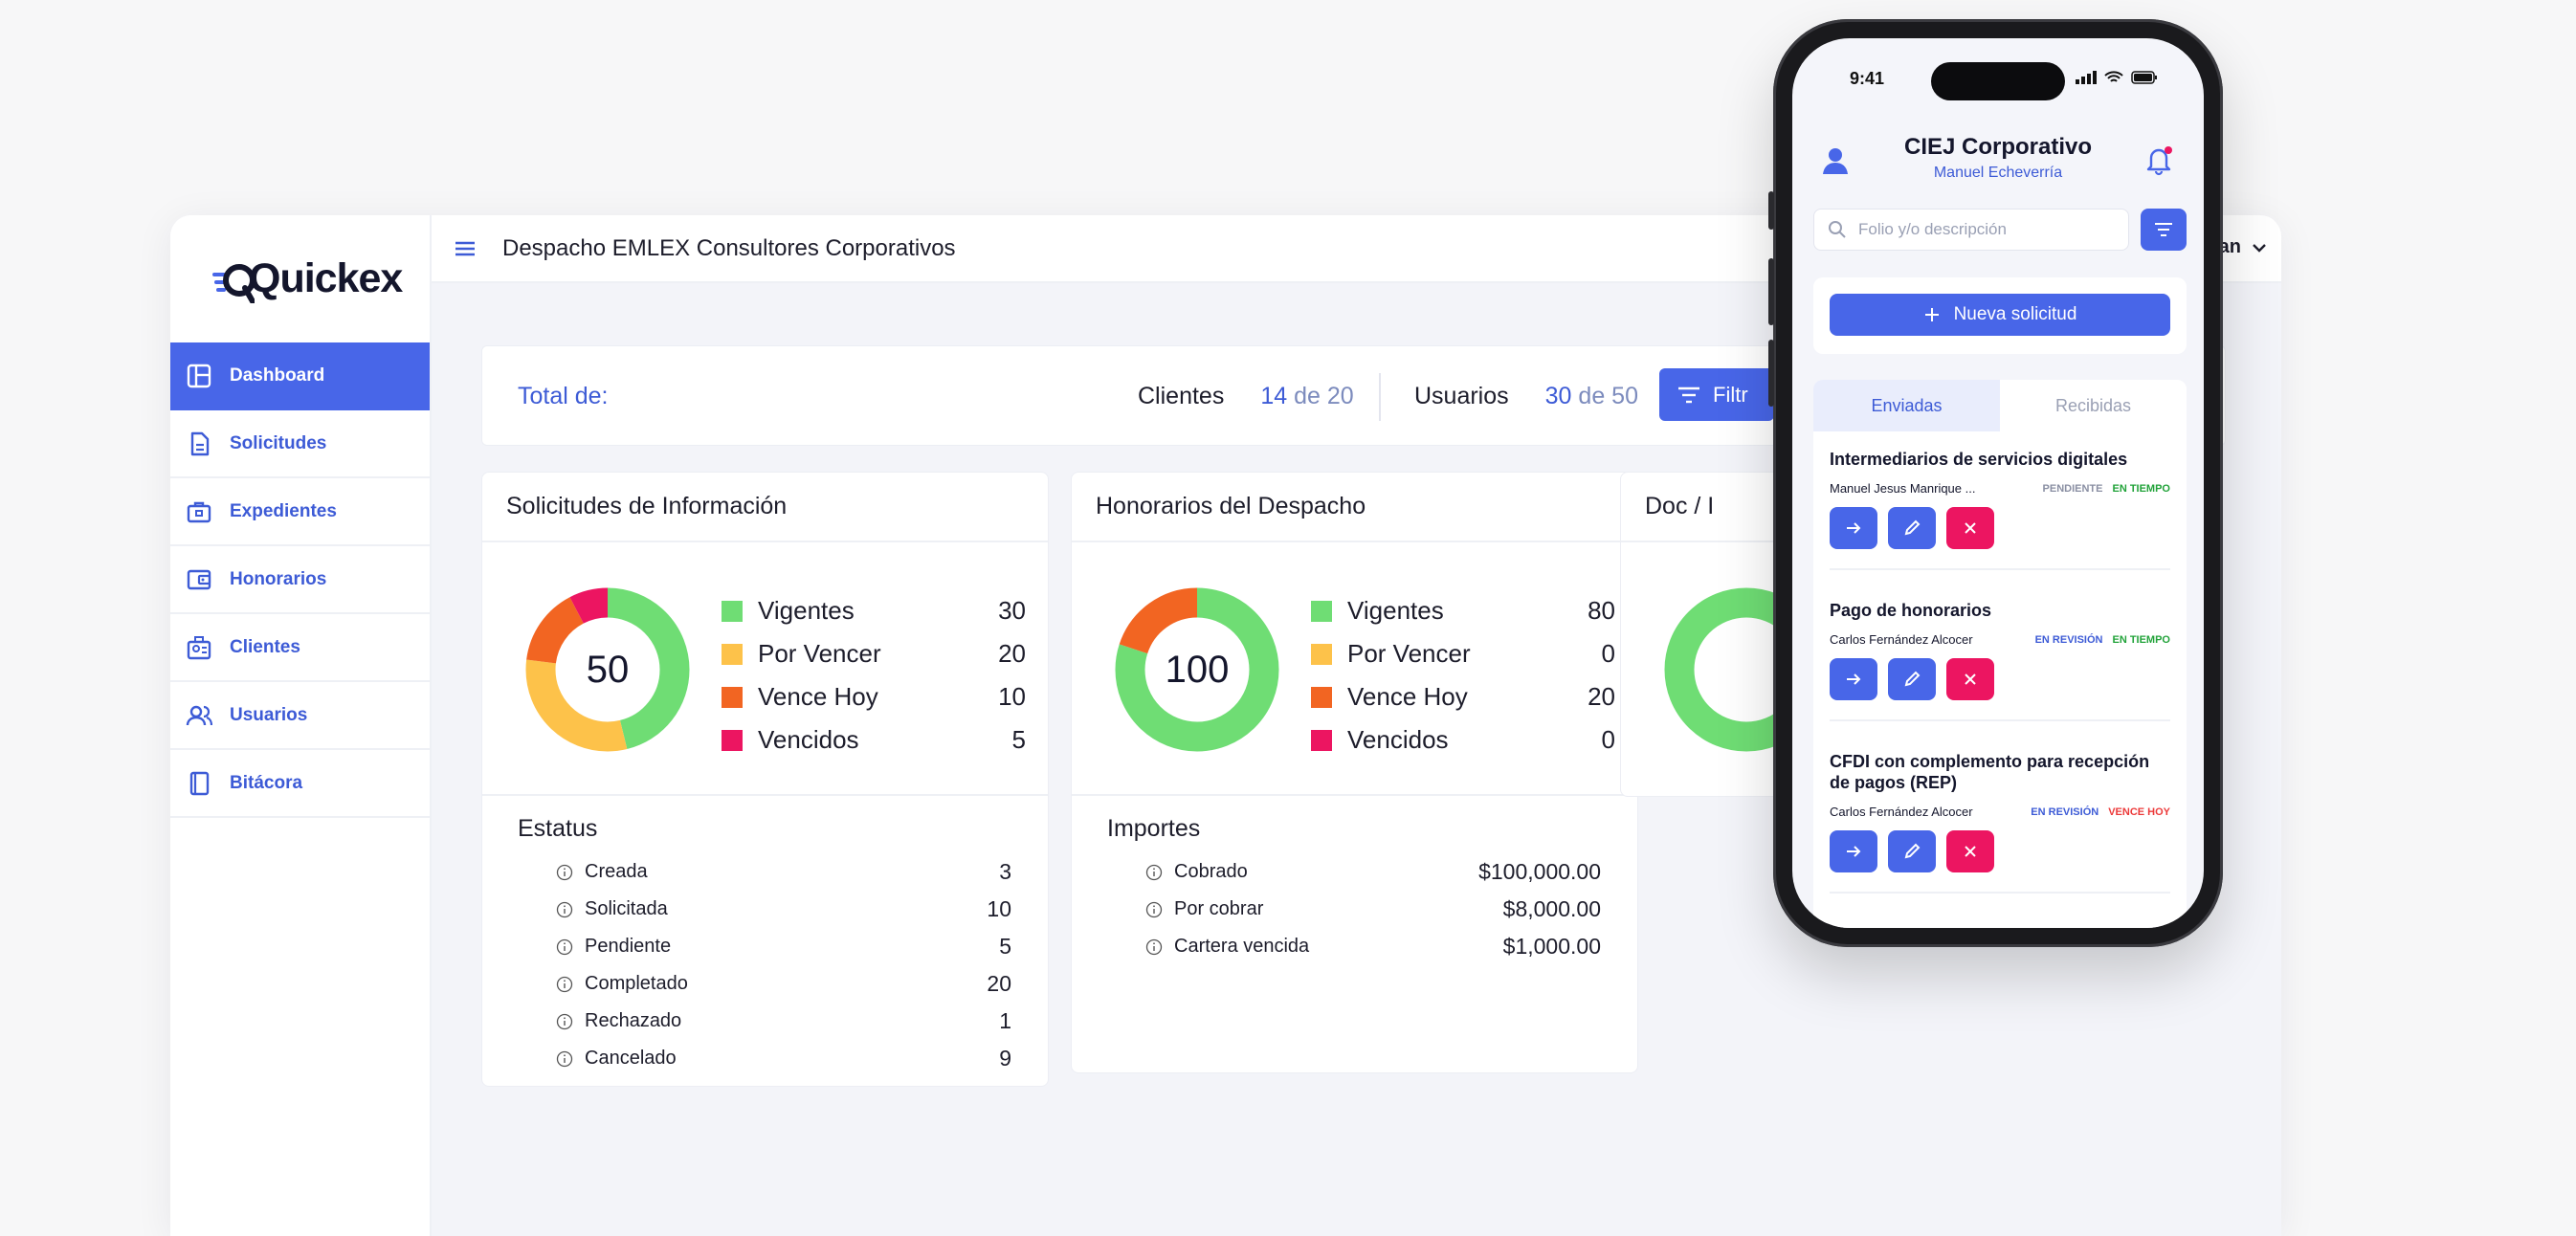 Image resolution: width=2576 pixels, height=1236 pixels. I want to click on sidebar-item-dashboard: Dashboard, so click(300, 376).